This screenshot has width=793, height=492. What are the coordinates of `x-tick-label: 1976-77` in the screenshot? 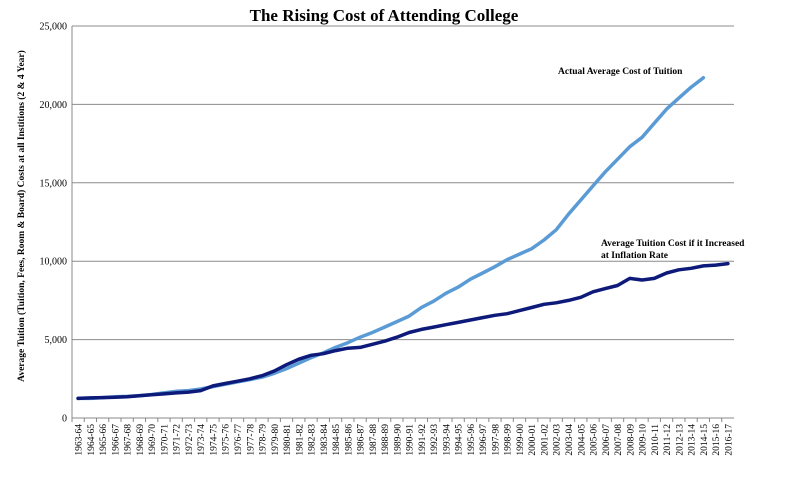 It's located at (239, 440).